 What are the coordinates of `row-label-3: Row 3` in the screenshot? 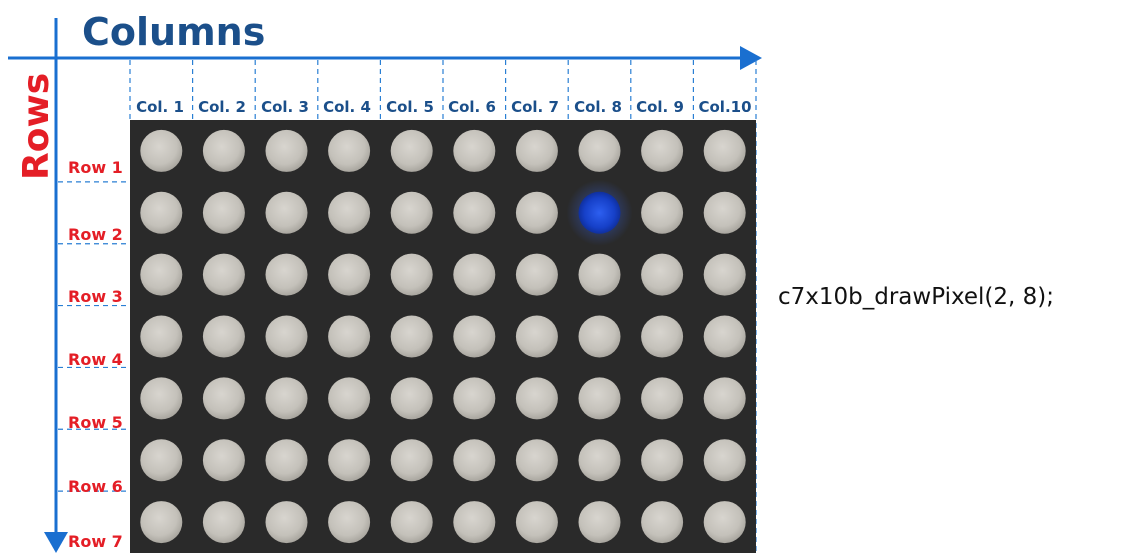 It's located at (95, 296).